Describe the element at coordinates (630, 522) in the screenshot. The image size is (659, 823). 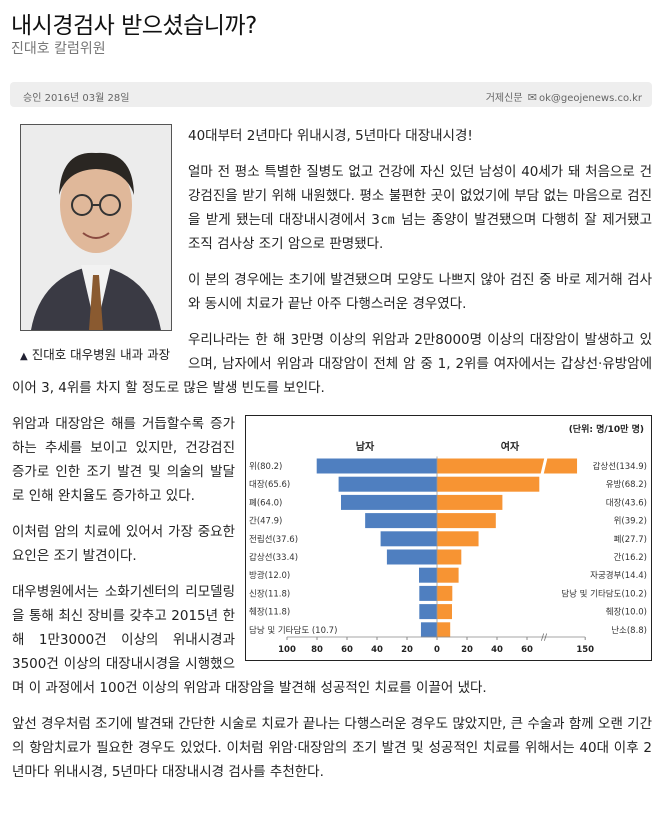
I see `label-female: 위(39.2)` at that location.